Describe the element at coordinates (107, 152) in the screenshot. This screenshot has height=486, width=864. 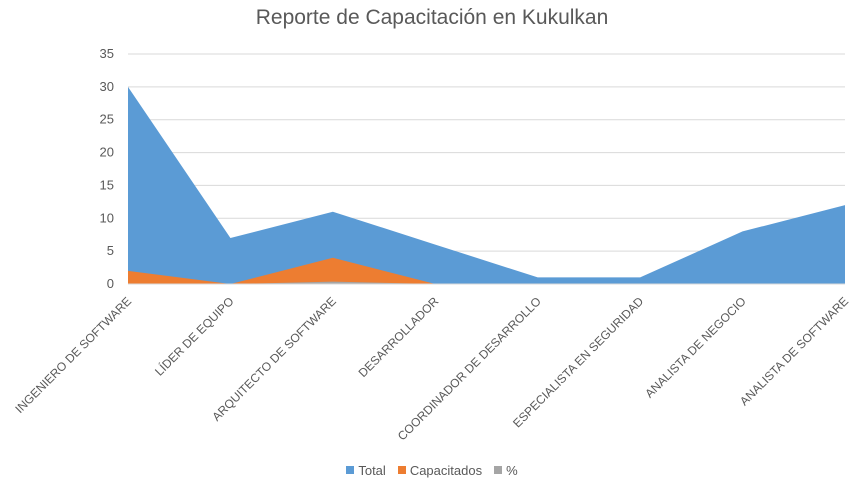
I see `y-tick-label: 20` at that location.